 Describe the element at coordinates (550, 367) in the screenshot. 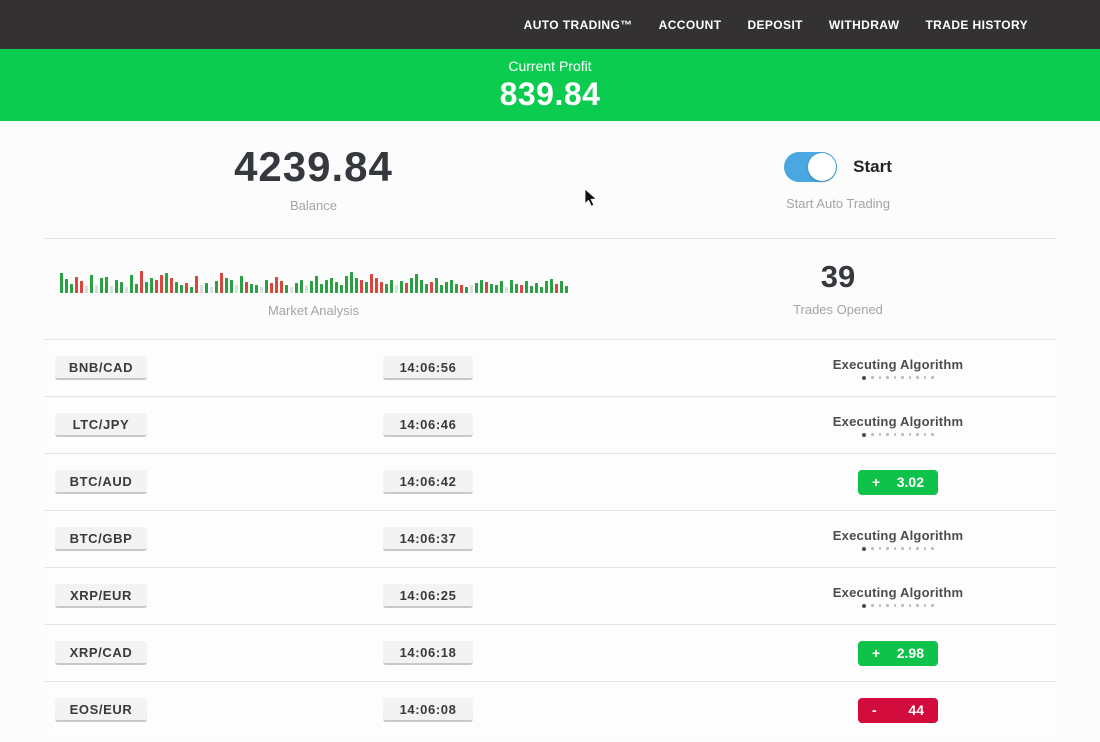

I see `trade-row: BNB/CAD 14:06:56 Executing Algorithm` at that location.